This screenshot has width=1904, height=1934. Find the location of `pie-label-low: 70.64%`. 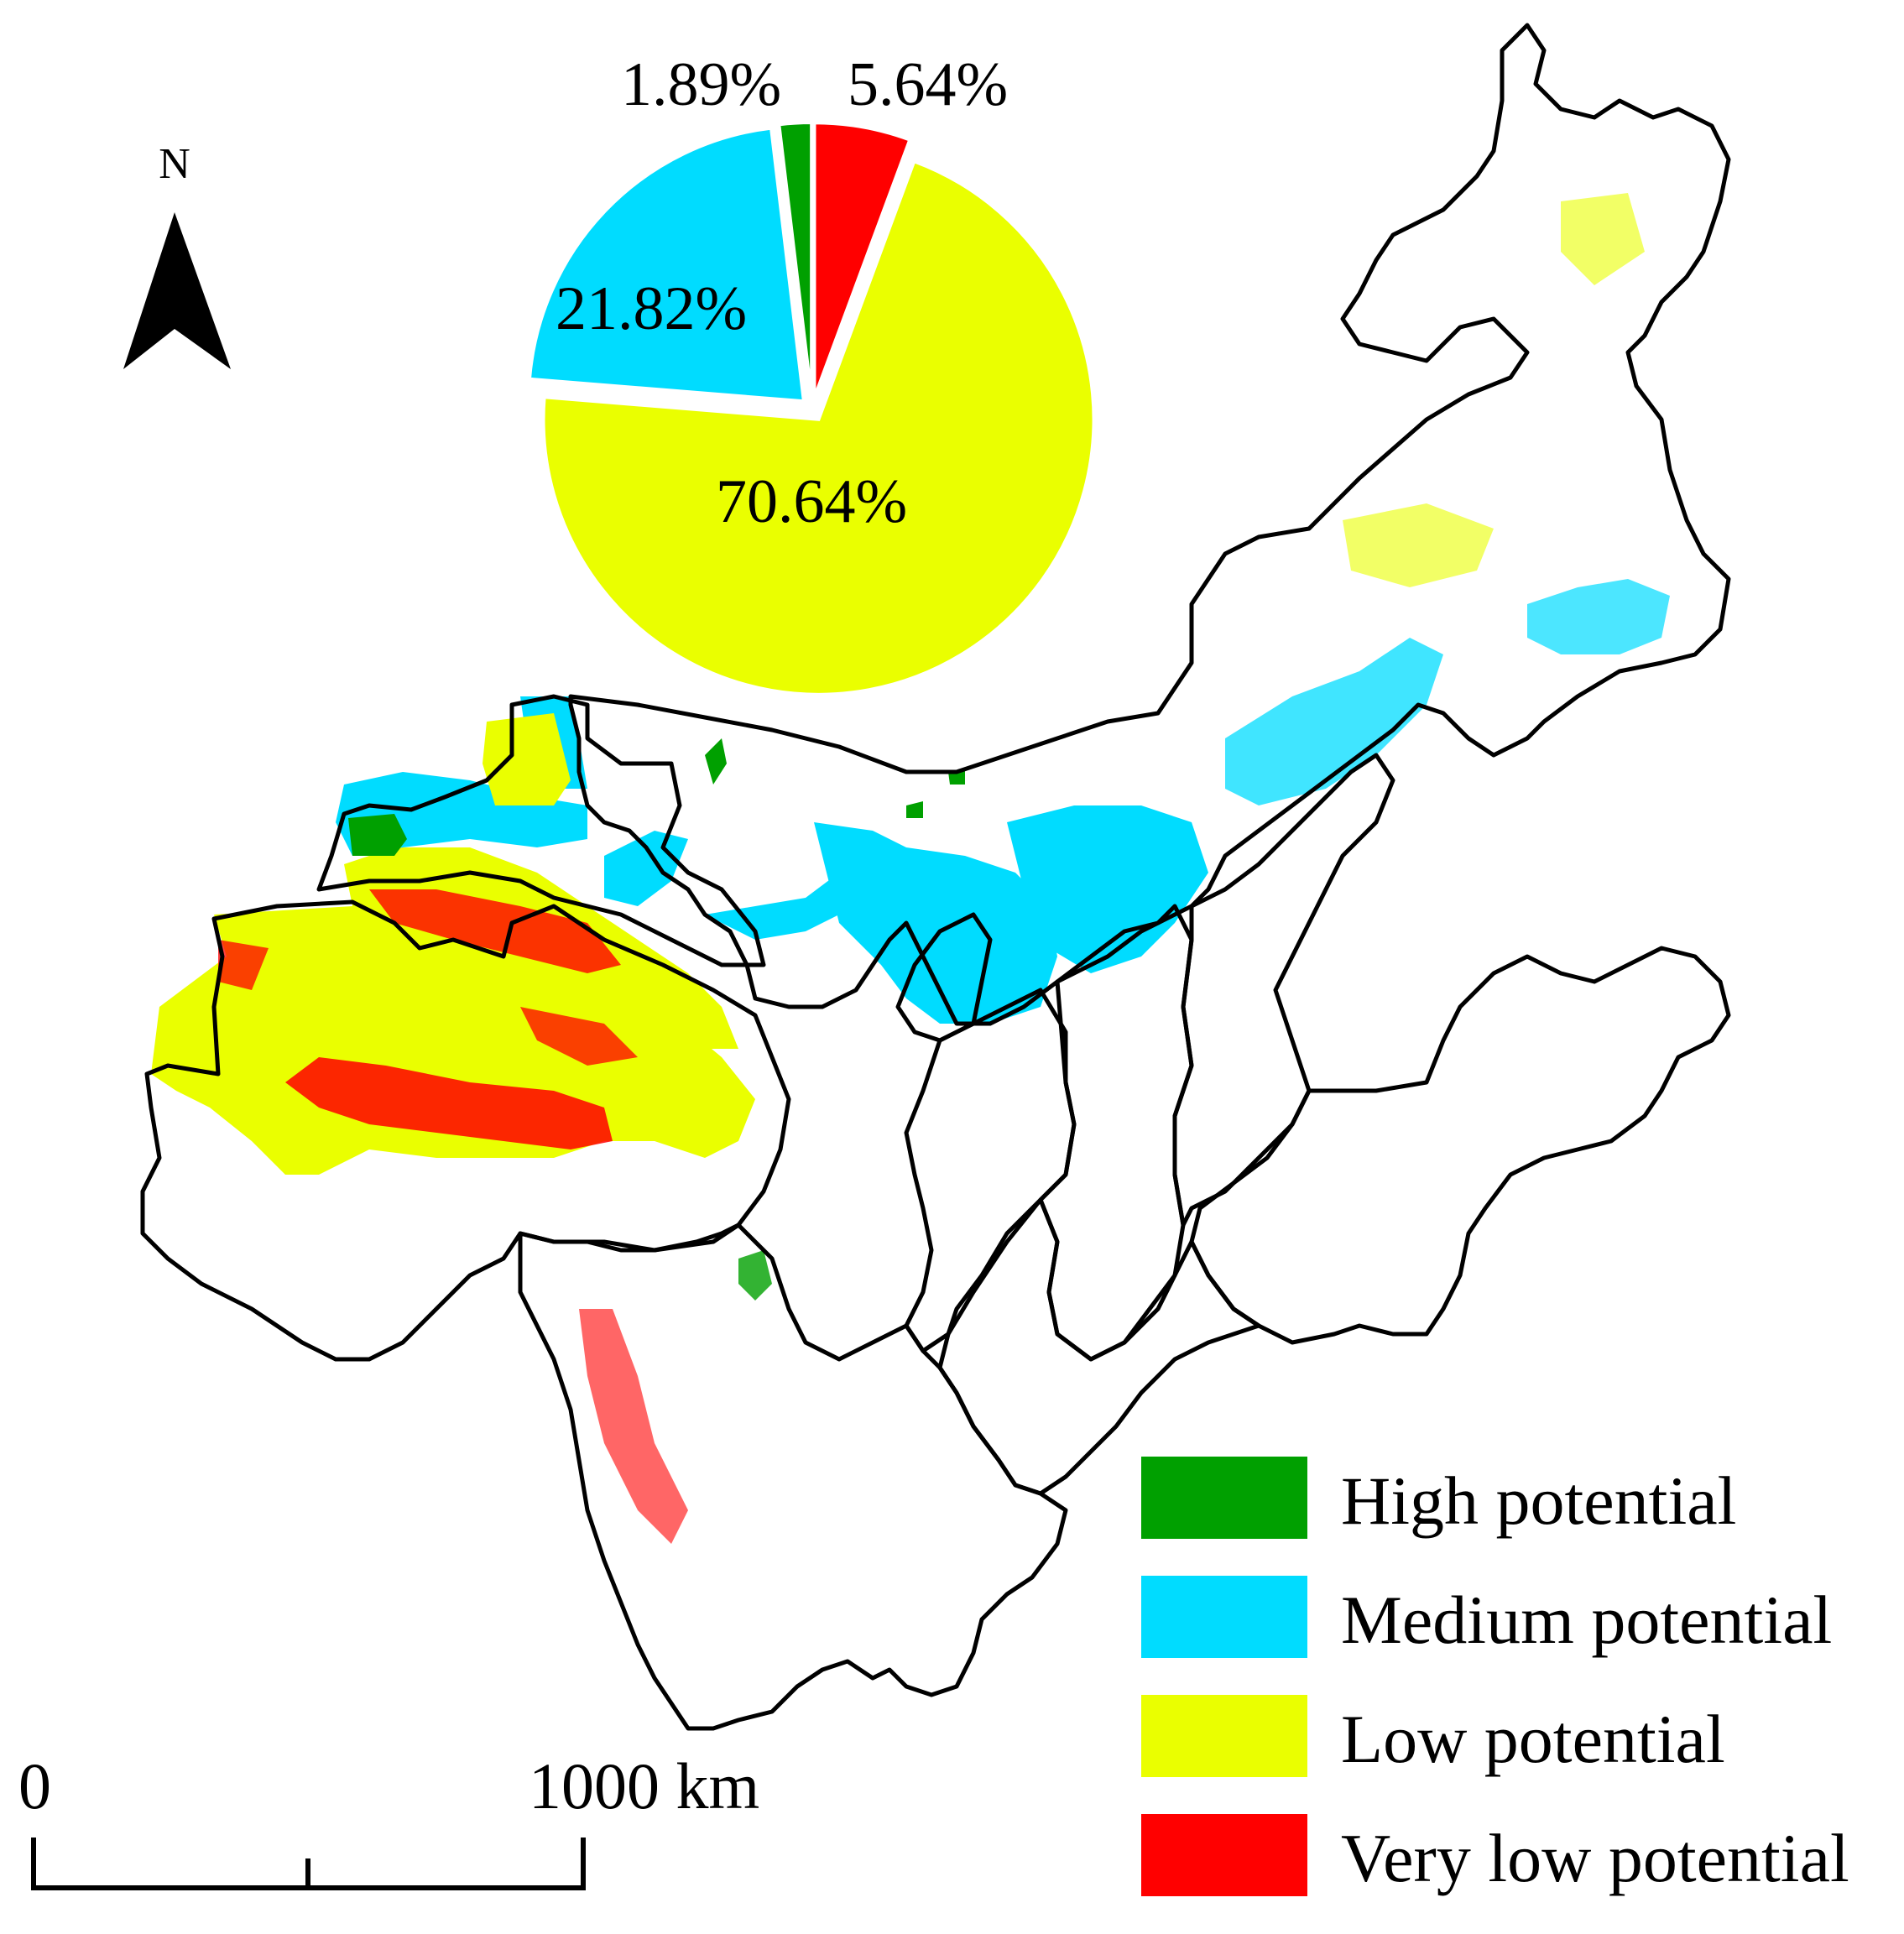

pie-label-low: 70.64% is located at coordinates (811, 502).